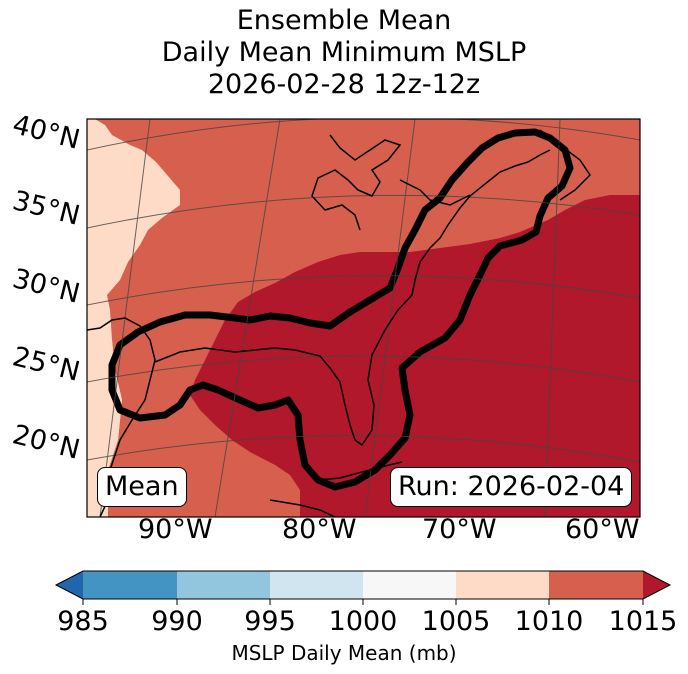  Describe the element at coordinates (363, 621) in the screenshot. I see `colorbar-tick-1000: 1000` at that location.